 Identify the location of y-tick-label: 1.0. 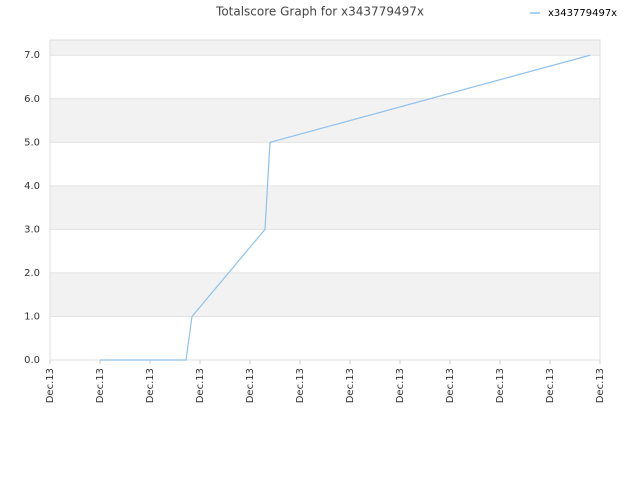
(32, 316).